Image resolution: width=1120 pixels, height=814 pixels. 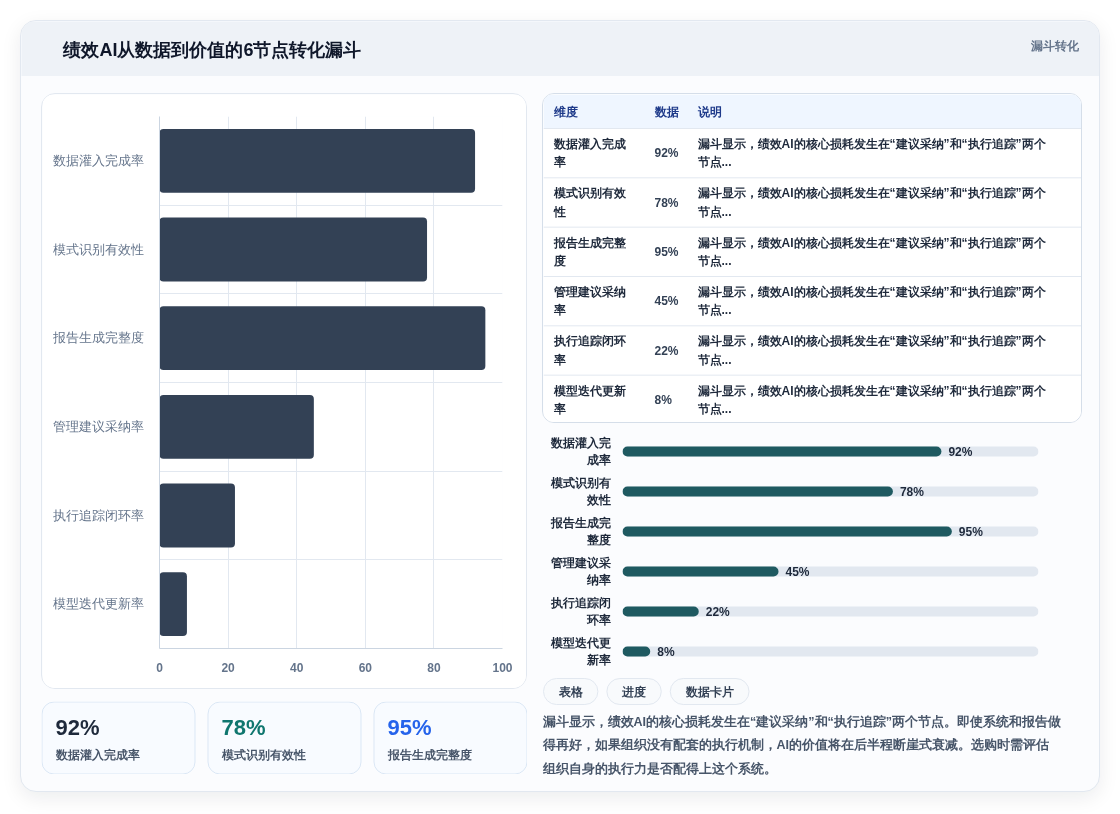 I want to click on x-tick-label: 0, so click(x=160, y=667).